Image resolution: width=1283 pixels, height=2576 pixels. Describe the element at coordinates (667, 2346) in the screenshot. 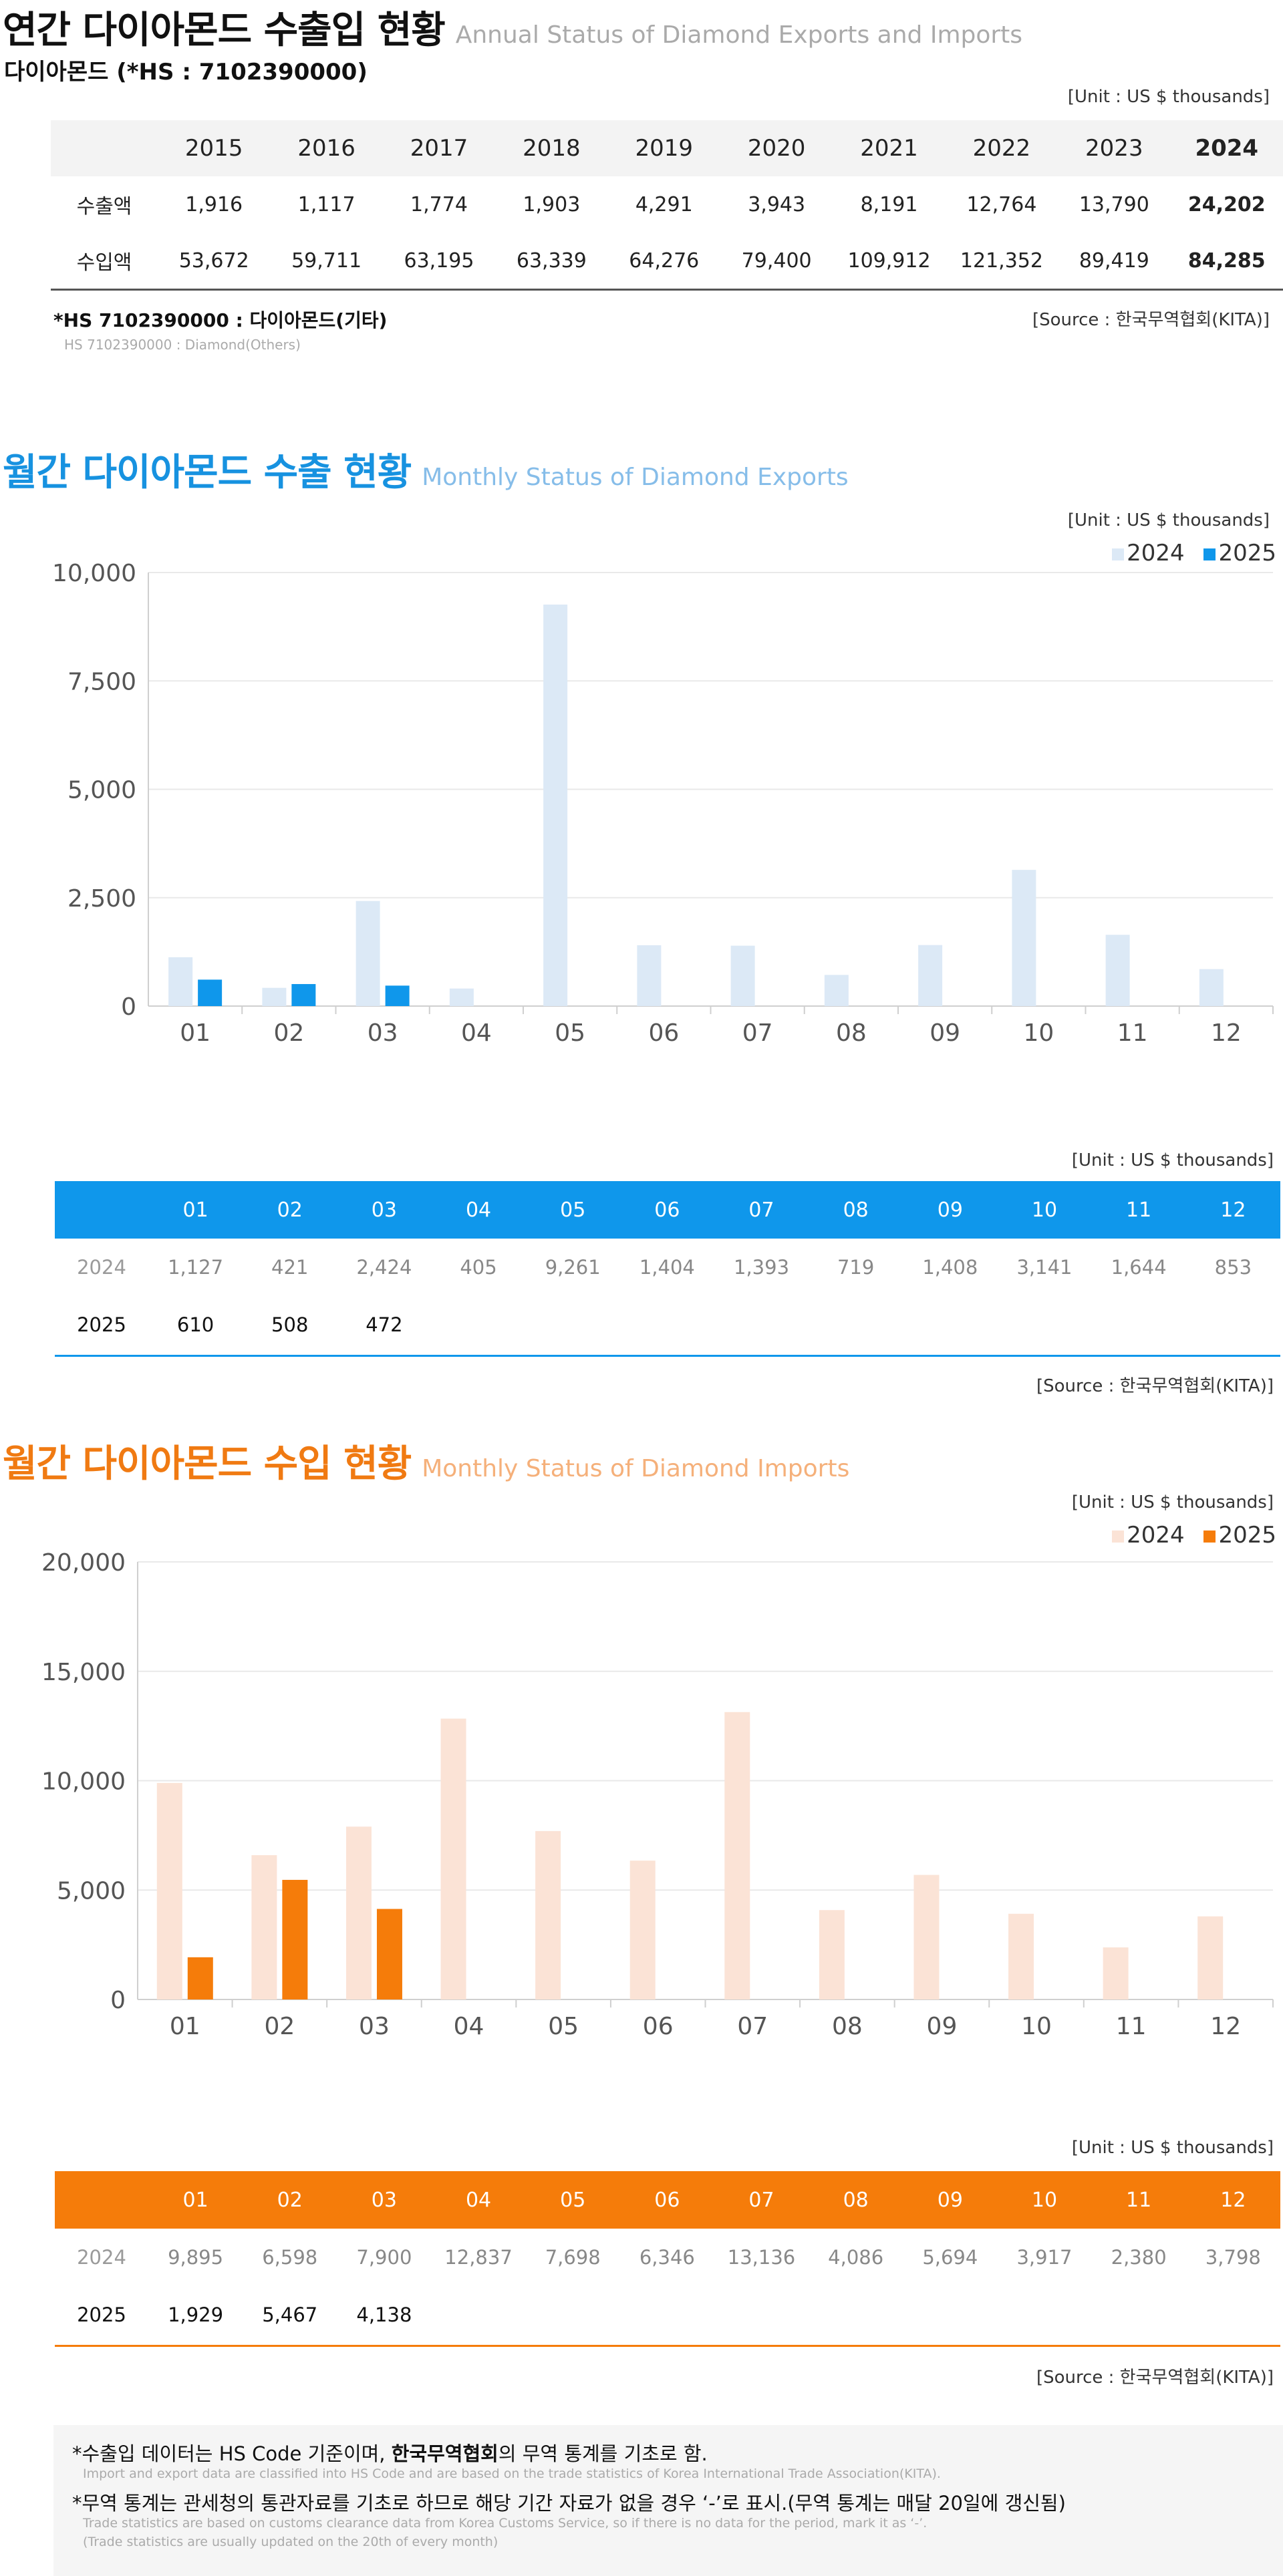

I see `imports-table-bottom-line` at that location.